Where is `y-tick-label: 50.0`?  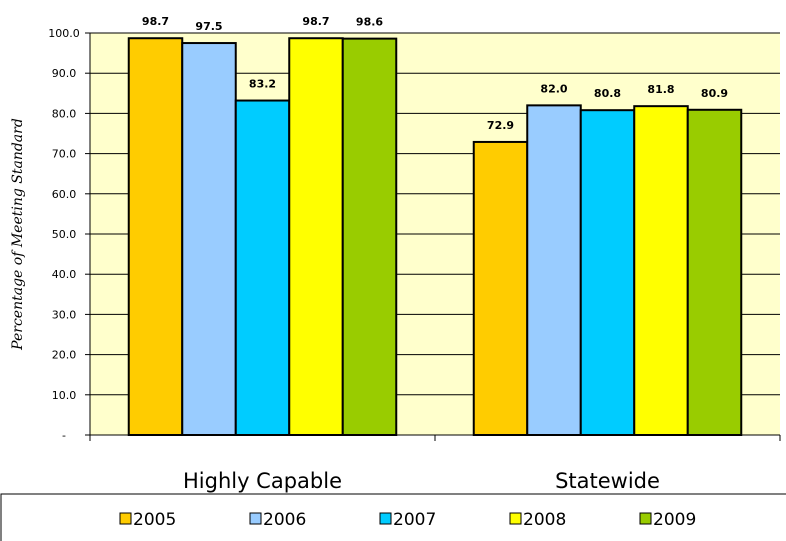
y-tick-label: 50.0 is located at coordinates (64, 234).